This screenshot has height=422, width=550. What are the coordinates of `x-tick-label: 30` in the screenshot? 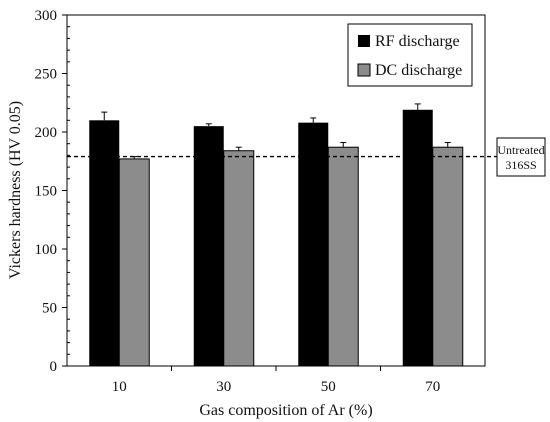 It's located at (223, 387).